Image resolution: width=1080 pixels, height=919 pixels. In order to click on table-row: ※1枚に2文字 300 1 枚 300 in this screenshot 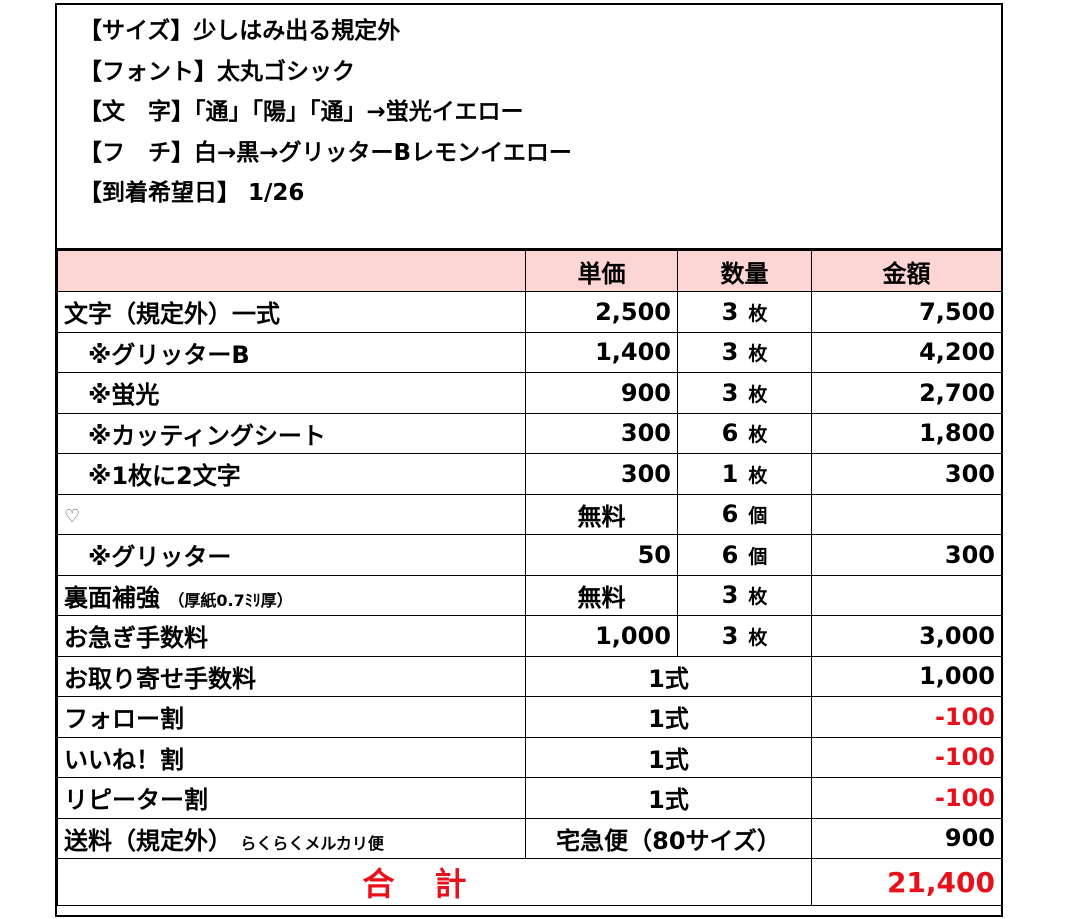, I will do `click(529, 474)`.